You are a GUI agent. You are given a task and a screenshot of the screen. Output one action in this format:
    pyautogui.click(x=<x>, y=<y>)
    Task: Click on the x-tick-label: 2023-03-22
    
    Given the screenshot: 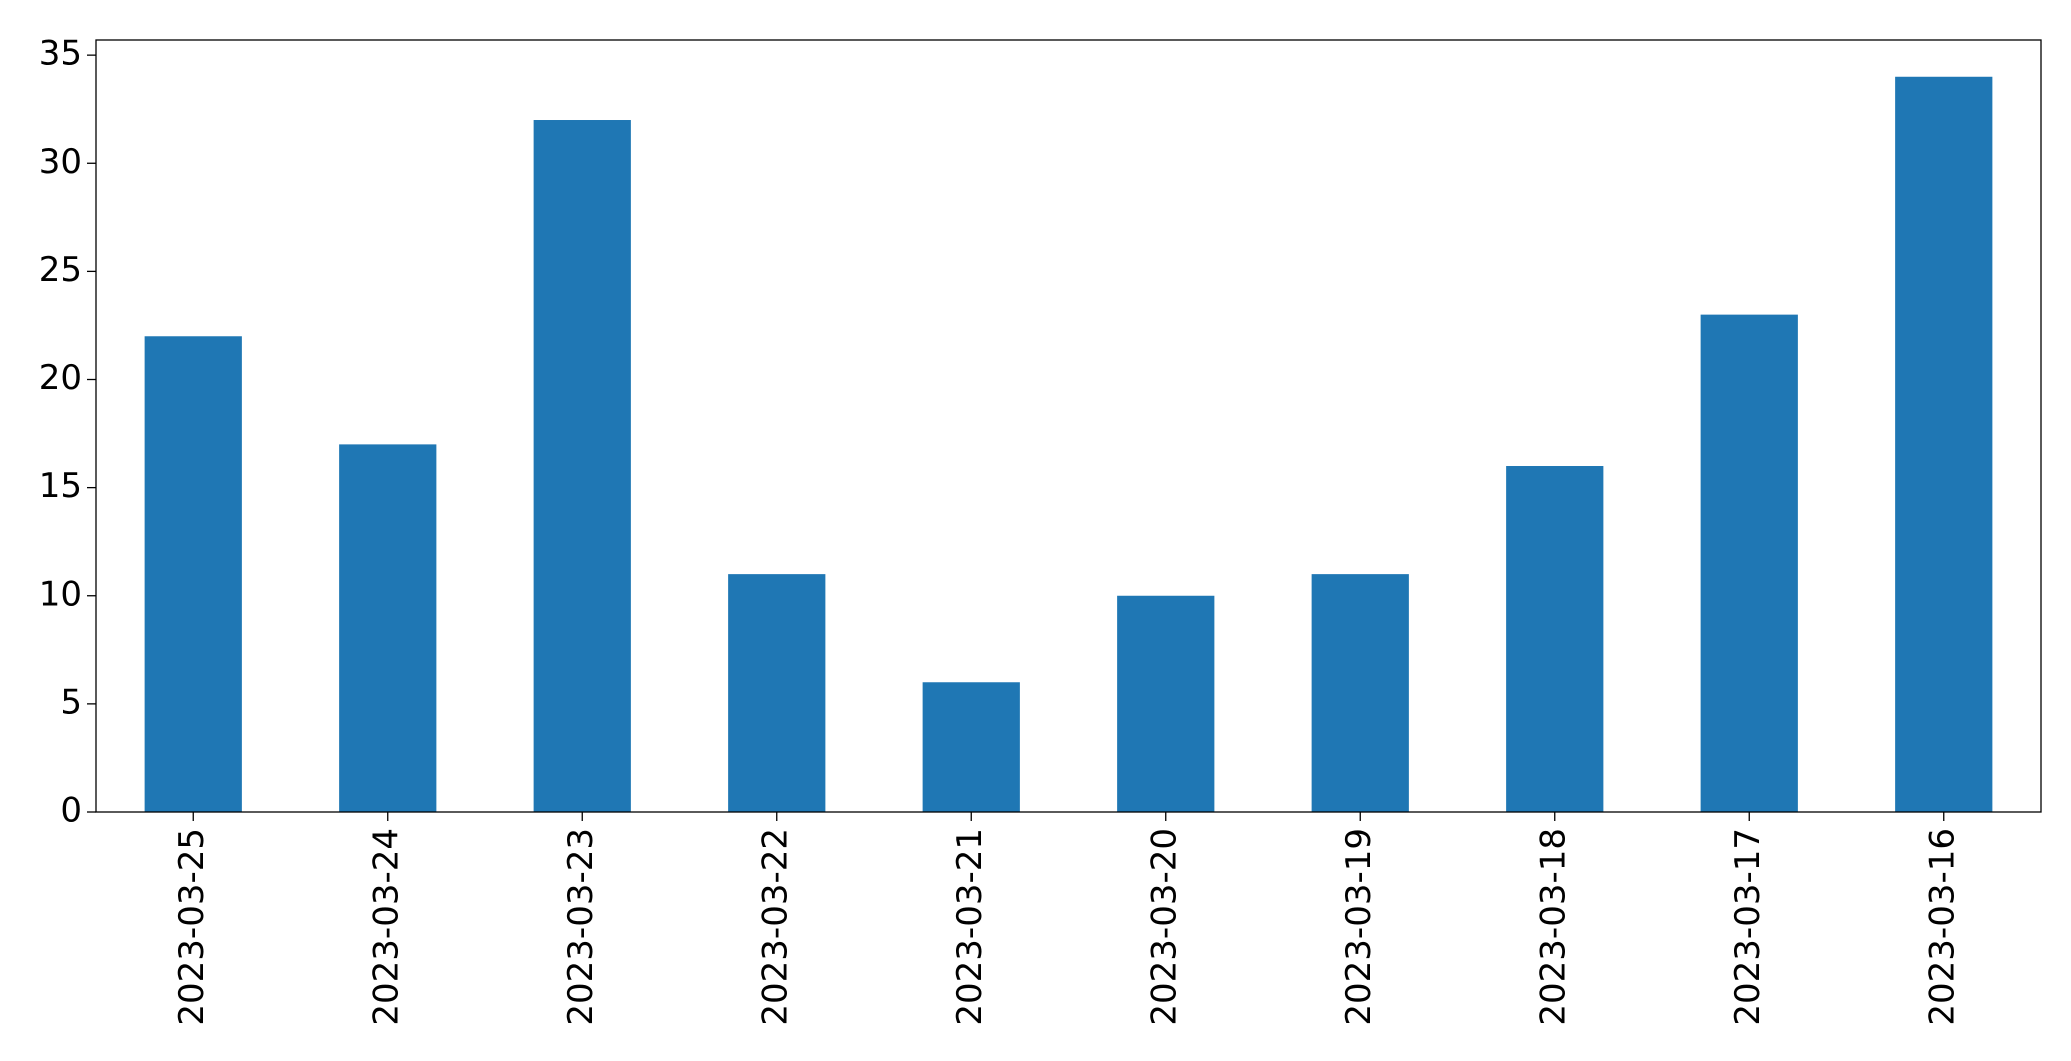 What is the action you would take?
    pyautogui.click(x=775, y=927)
    